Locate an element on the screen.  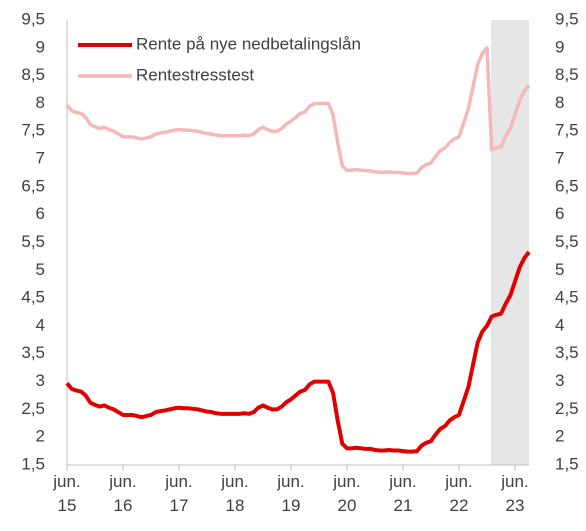
y-tick-label: 4,5 is located at coordinates (33, 297).